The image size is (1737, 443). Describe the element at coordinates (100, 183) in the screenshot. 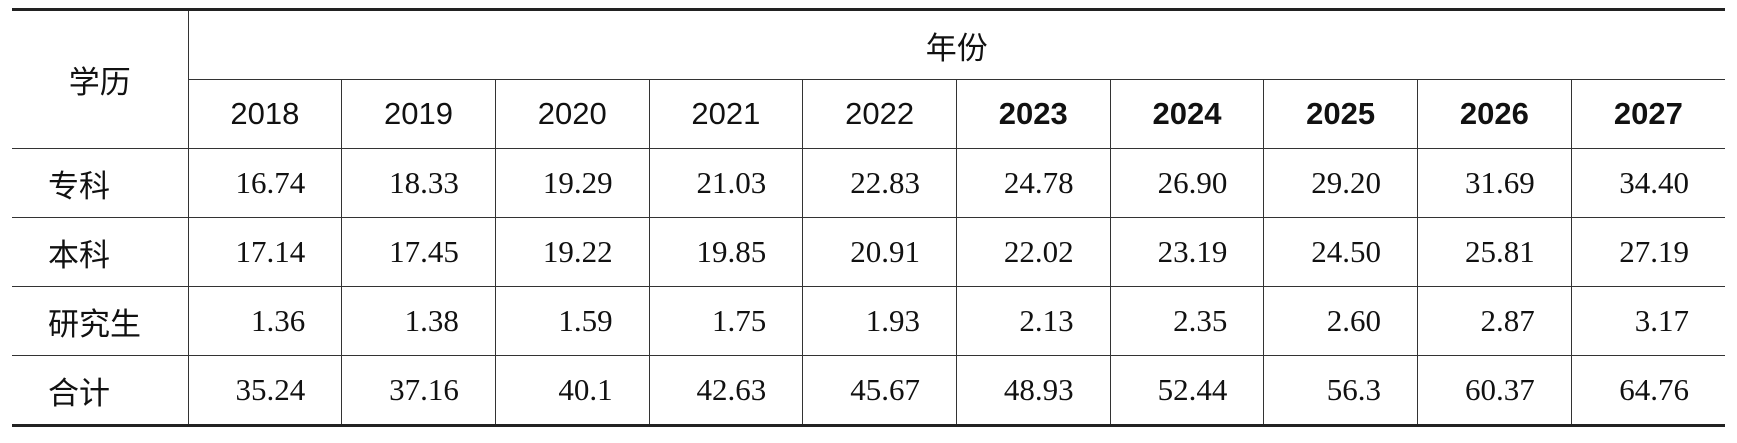

I see `row-label: 专科` at that location.